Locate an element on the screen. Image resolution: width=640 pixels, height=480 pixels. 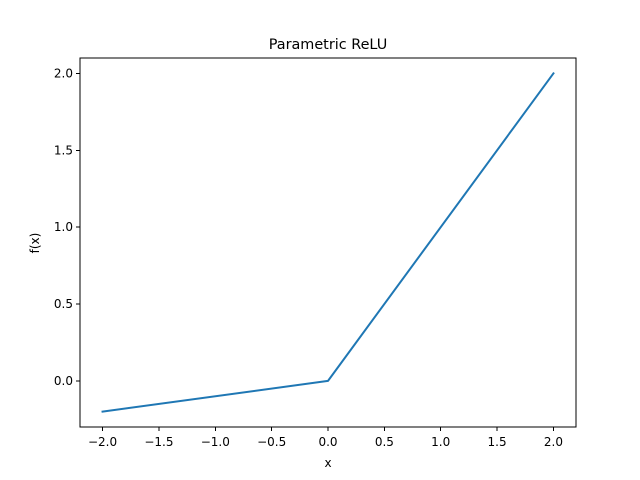
x-tick-label: 0.0 is located at coordinates (327, 442).